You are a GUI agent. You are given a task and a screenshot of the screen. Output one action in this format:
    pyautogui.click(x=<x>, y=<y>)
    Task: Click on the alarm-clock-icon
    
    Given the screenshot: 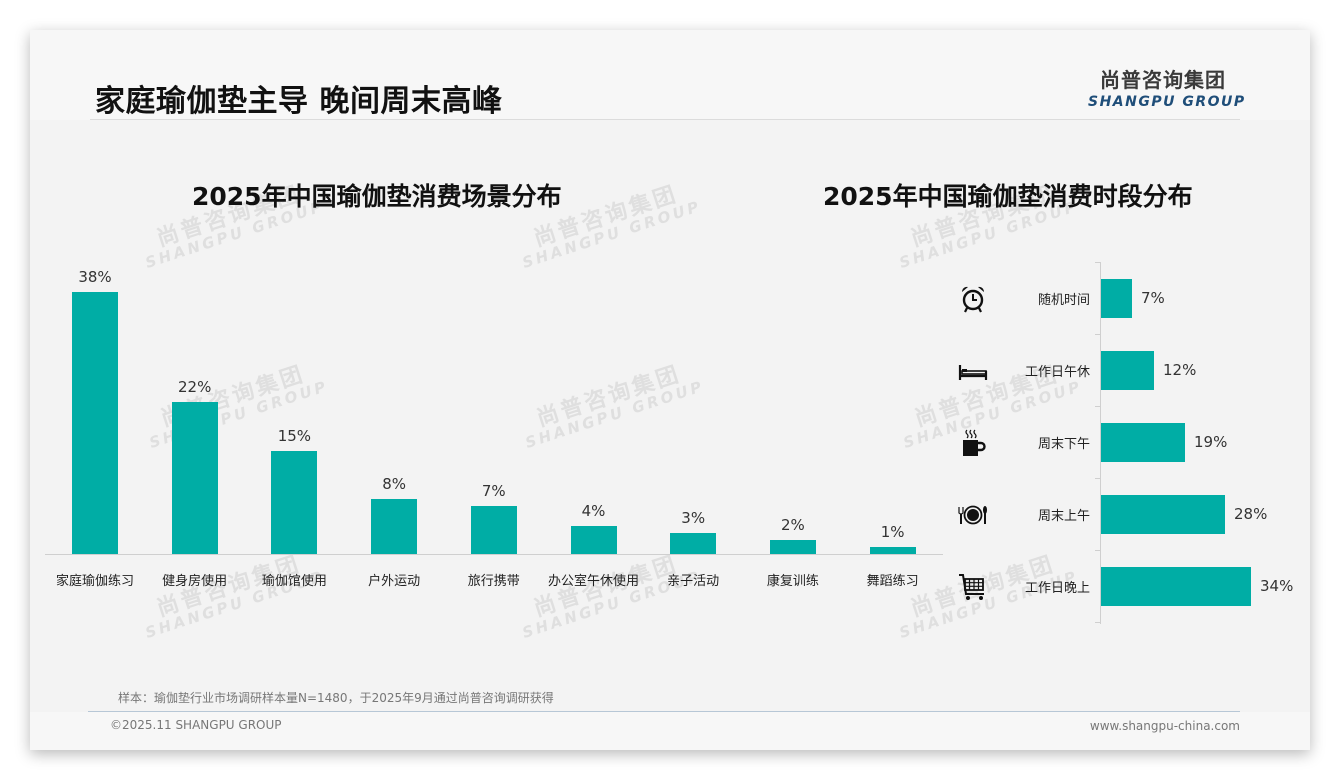 What is the action you would take?
    pyautogui.click(x=973, y=299)
    